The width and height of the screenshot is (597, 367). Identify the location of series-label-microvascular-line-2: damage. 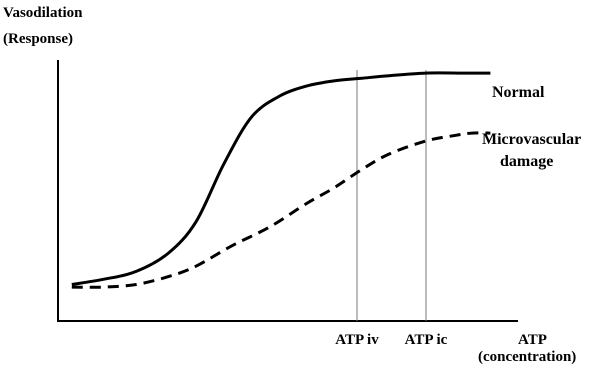
(526, 161).